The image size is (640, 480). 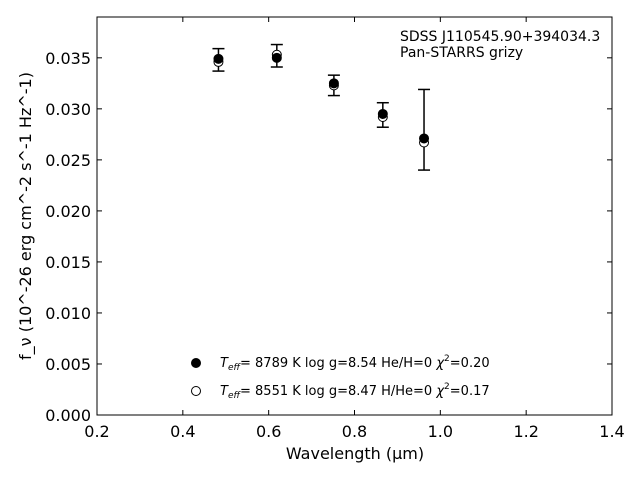 What do you see at coordinates (406, 391) in the screenshot?
I see `legend-comp-2: H/He=0` at bounding box center [406, 391].